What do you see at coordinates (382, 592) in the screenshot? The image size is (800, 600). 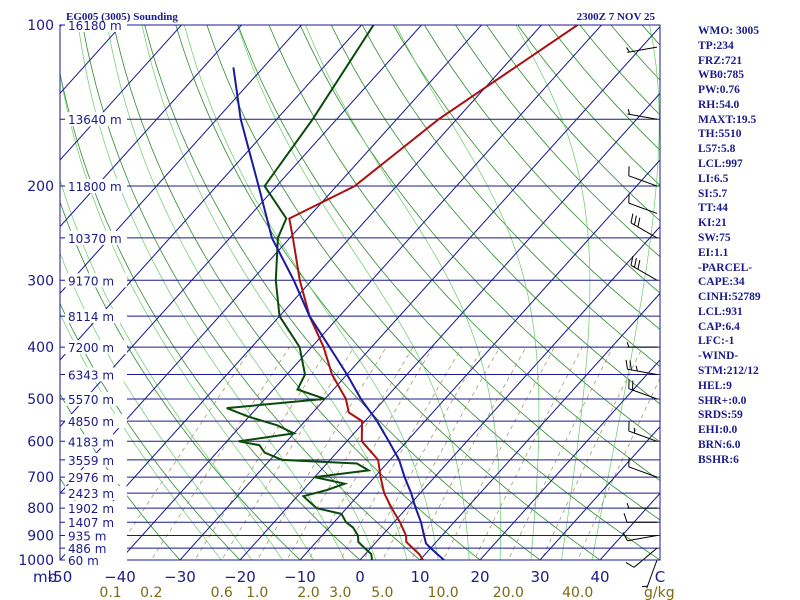 I see `mixing-ratio-label: 5.0` at bounding box center [382, 592].